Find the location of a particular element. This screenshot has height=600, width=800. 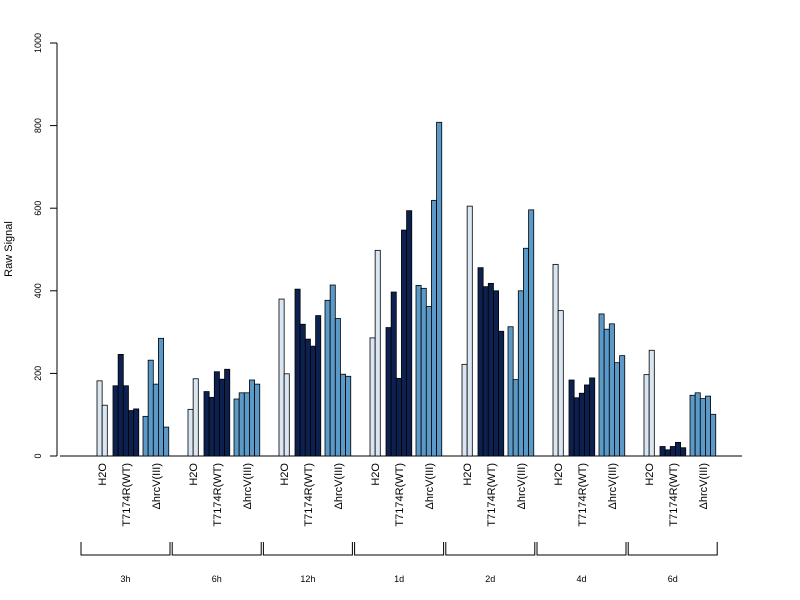

y-tick-label: 600 is located at coordinates (38, 208).